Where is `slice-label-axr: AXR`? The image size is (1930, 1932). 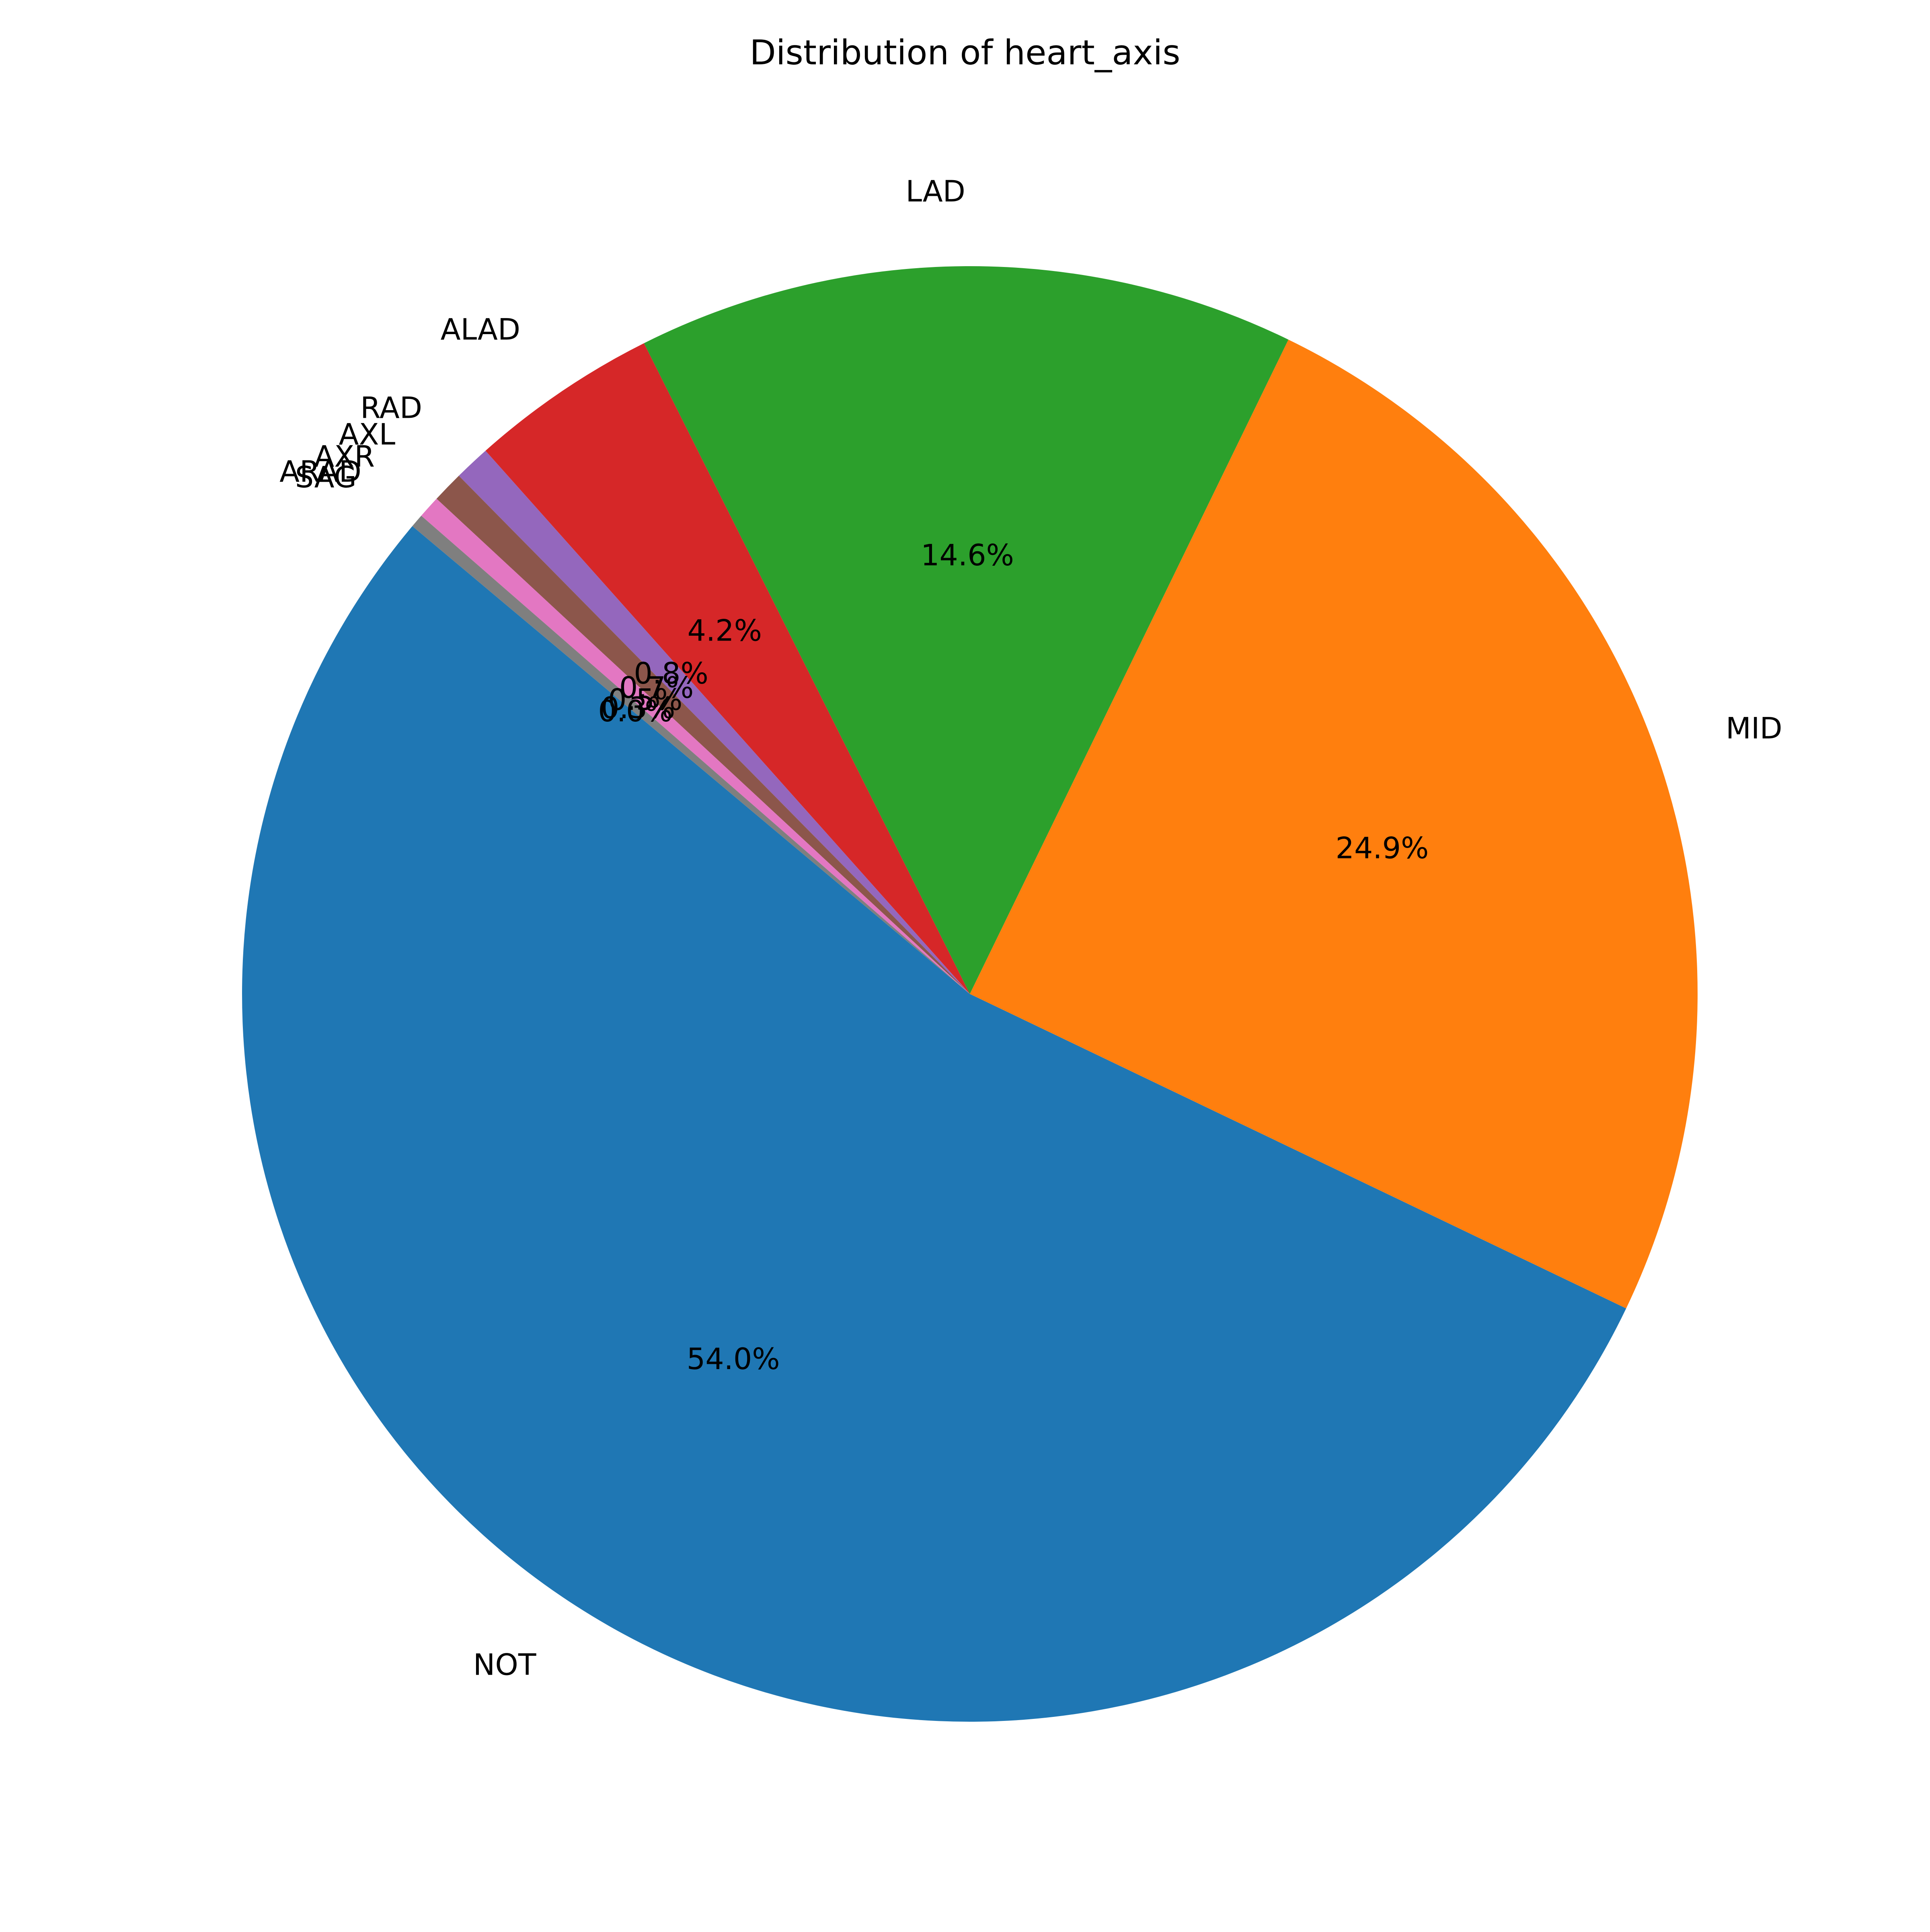
slice-label-axr: AXR is located at coordinates (344, 456).